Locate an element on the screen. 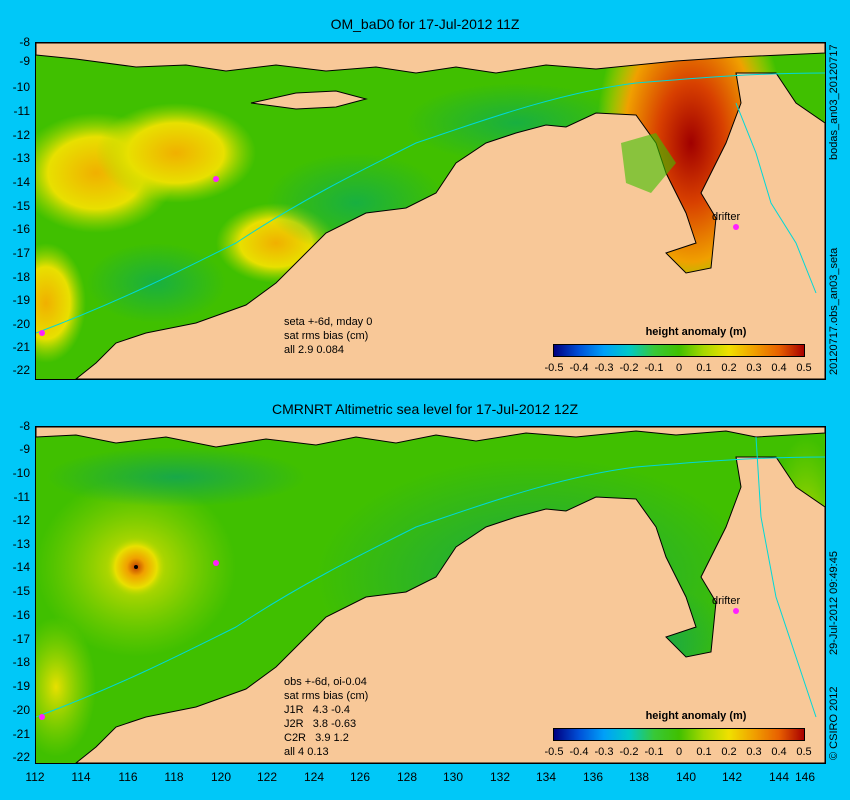 This screenshot has height=800, width=850. x-tick: 140 is located at coordinates (686, 777).